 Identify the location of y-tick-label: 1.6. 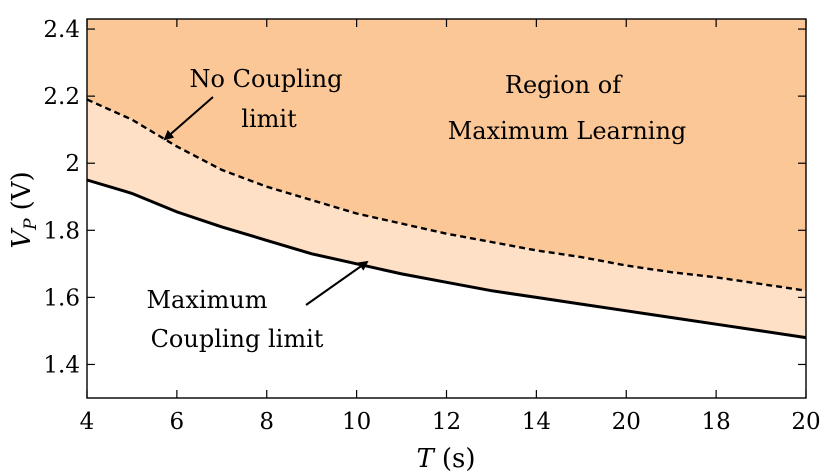
(61, 298).